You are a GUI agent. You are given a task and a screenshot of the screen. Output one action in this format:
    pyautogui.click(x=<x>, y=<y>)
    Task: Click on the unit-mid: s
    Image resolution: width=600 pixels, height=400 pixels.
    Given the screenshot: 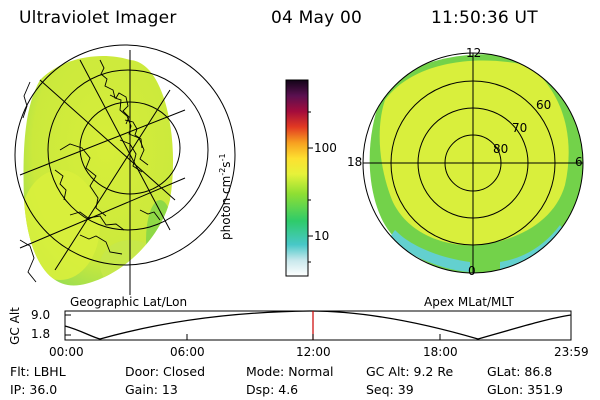 What is the action you would take?
    pyautogui.click(x=226, y=164)
    